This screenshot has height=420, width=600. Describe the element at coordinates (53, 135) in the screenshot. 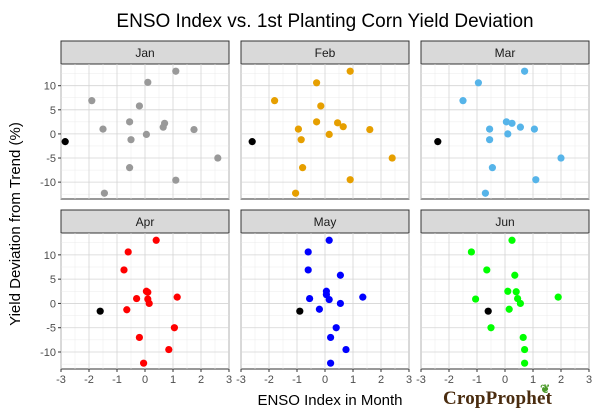

I see `y-tick-label: 0` at that location.